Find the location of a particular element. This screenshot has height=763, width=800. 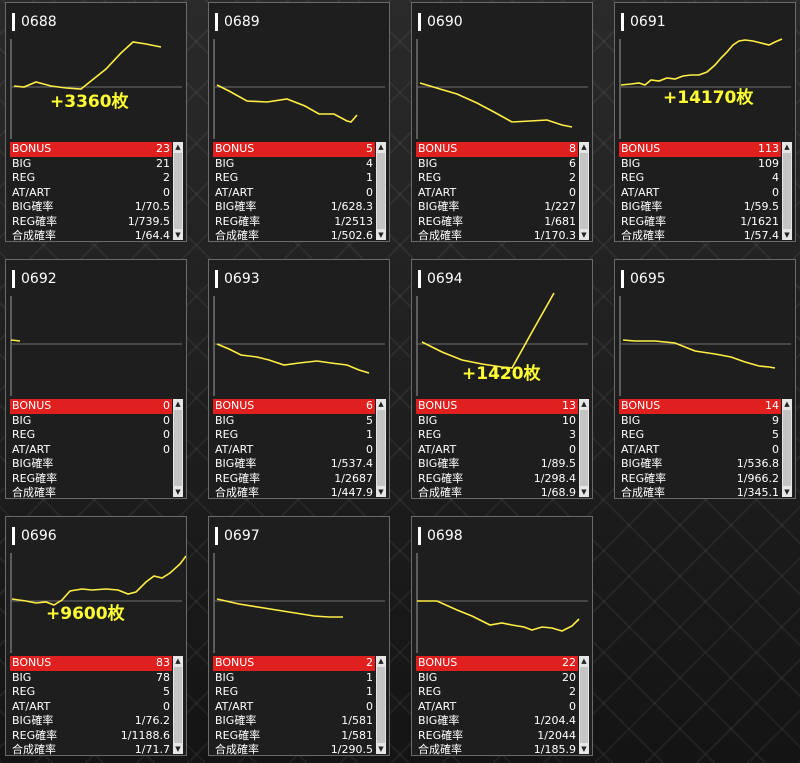

stat-value: 0 is located at coordinates (166, 420).